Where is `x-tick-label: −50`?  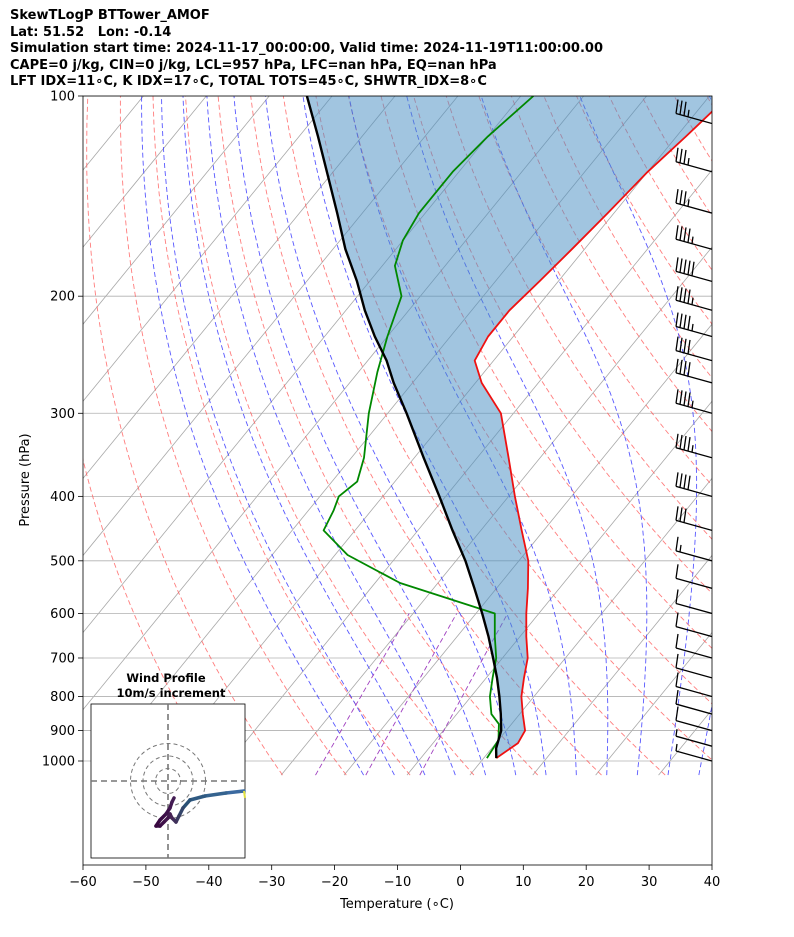 x-tick-label: −50 is located at coordinates (145, 882).